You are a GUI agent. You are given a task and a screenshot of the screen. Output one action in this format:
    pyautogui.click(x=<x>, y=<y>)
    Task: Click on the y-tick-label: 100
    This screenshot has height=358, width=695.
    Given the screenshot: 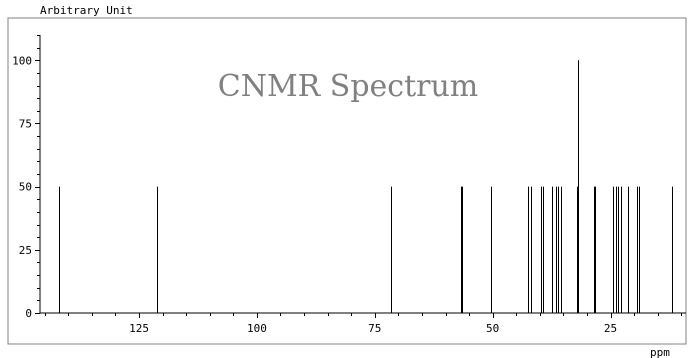 What is the action you would take?
    pyautogui.click(x=22, y=60)
    